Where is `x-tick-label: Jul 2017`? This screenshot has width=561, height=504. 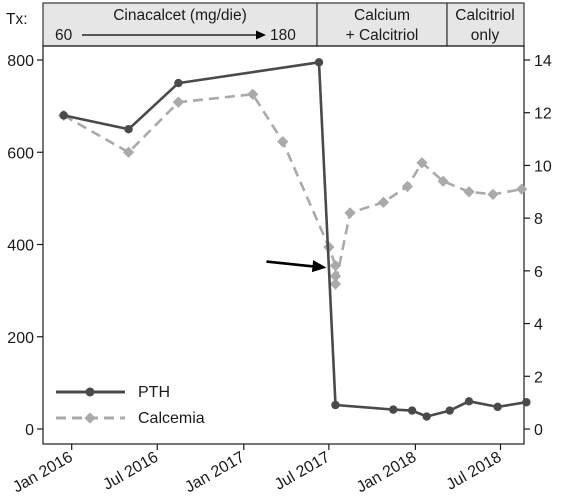 x-tick-label: Jul 2017 is located at coordinates (302, 471).